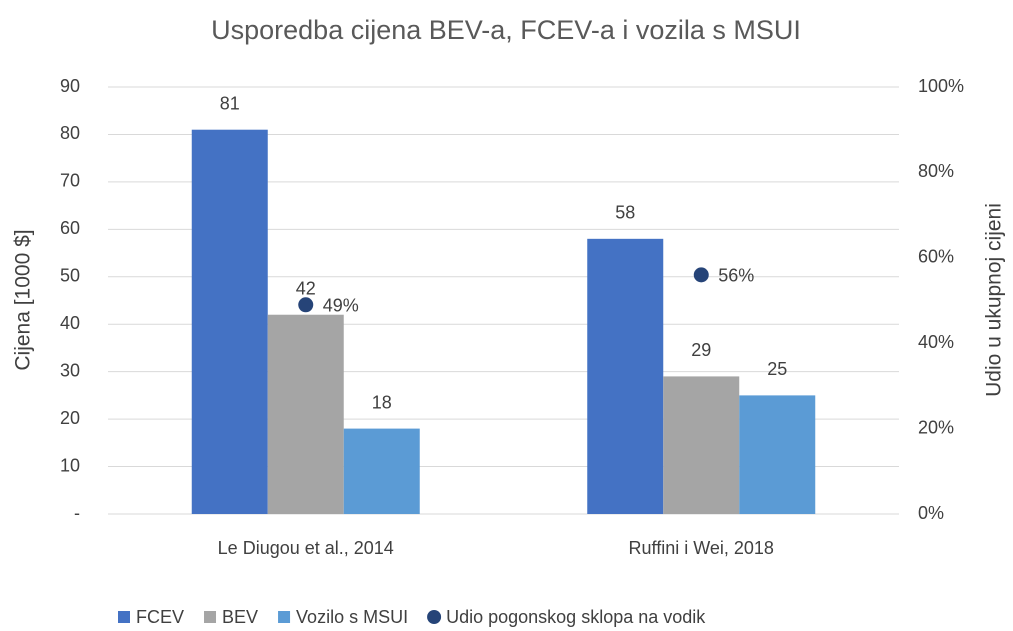  I want to click on y-tick-label: 70, so click(70, 181).